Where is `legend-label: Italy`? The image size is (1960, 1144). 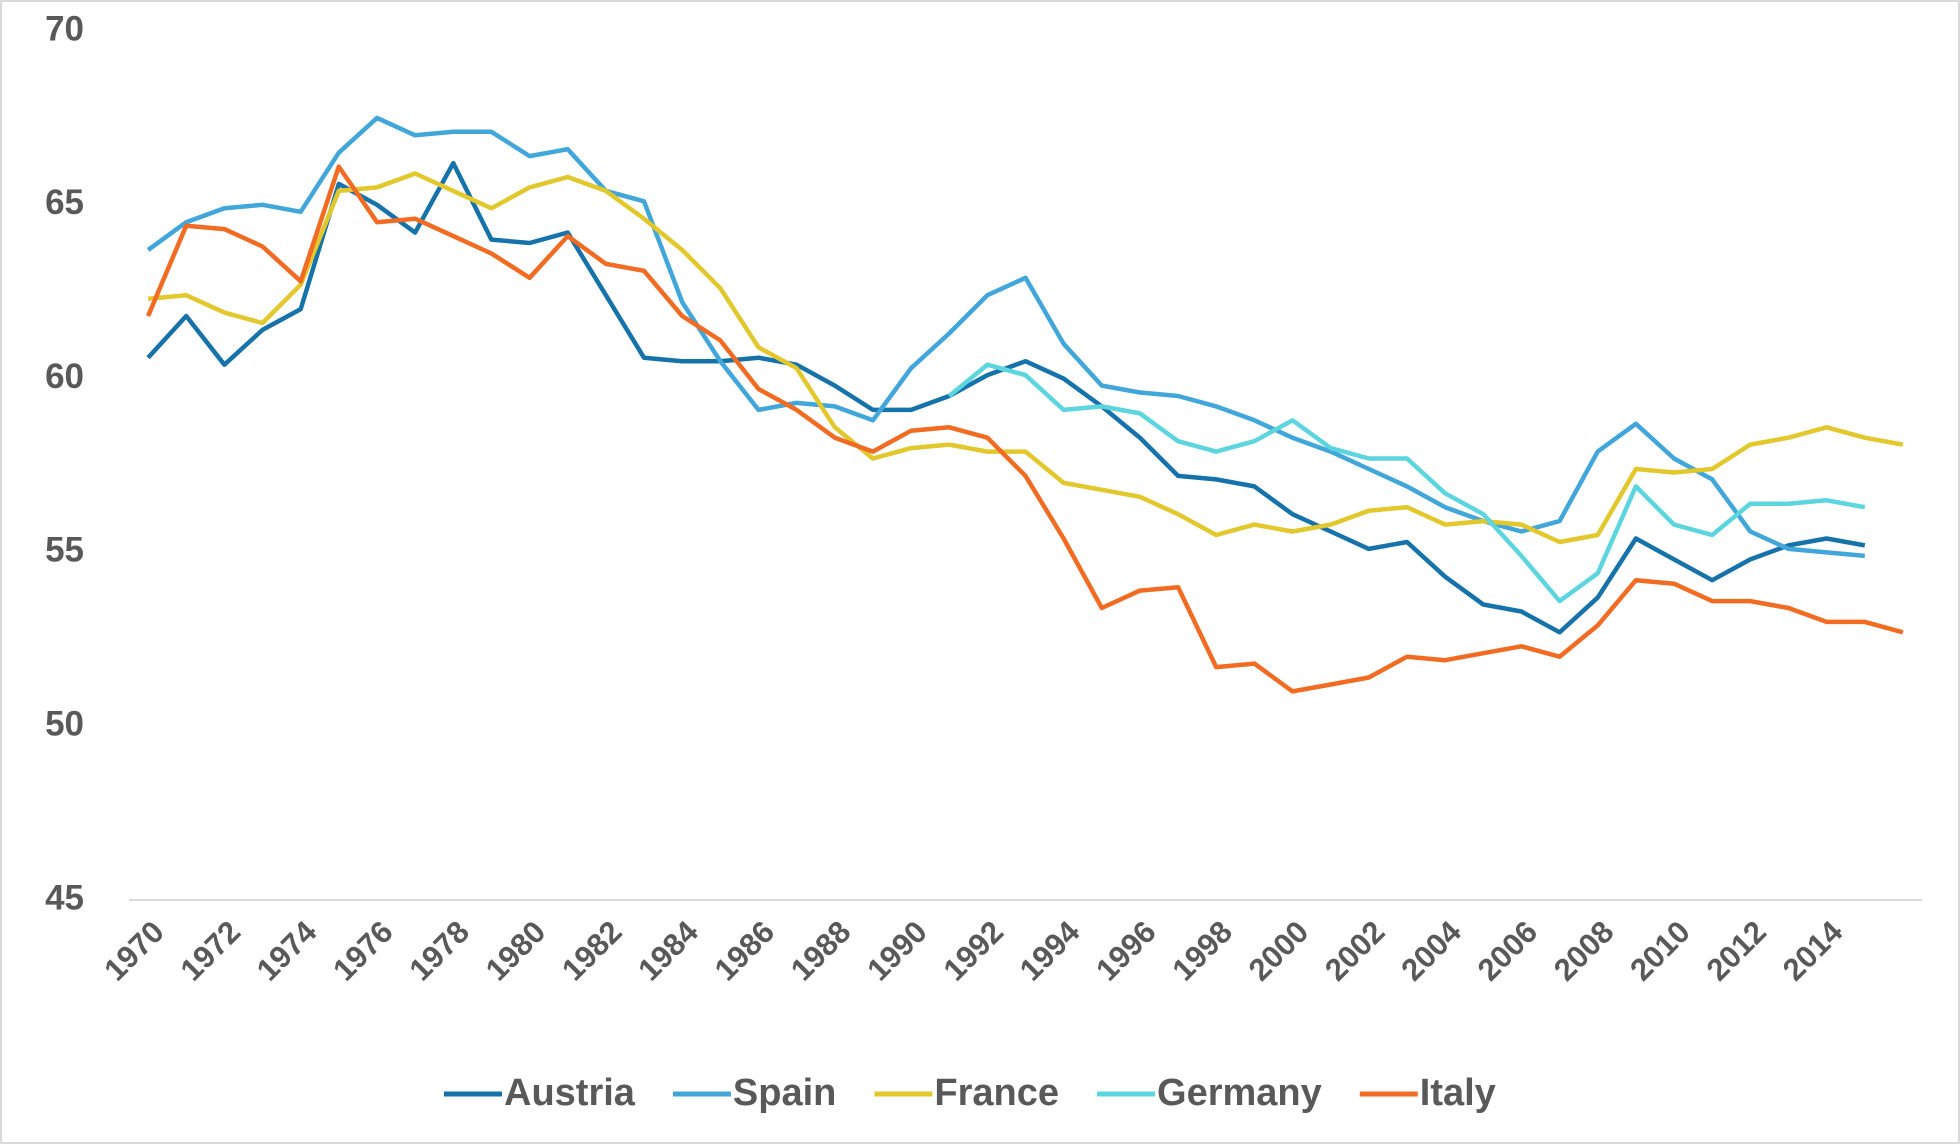 legend-label: Italy is located at coordinates (1458, 1093).